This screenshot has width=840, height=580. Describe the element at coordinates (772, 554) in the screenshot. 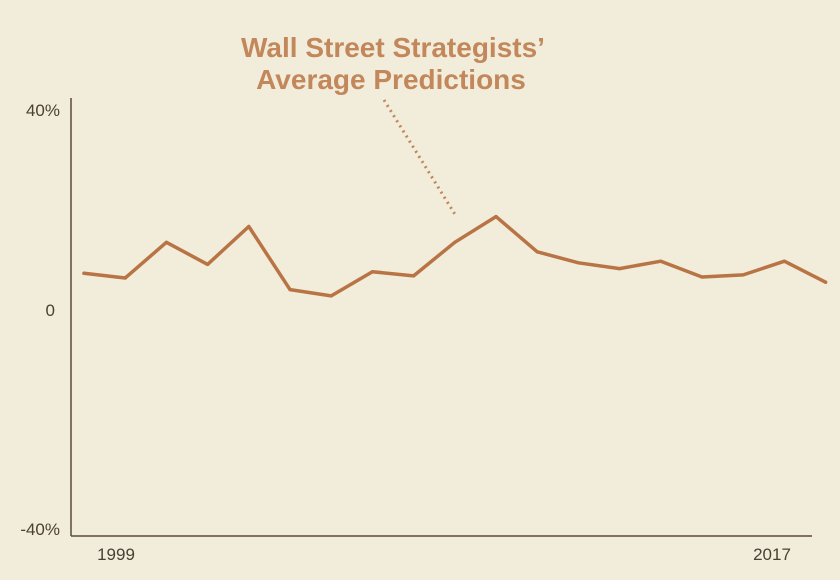

I see `x-tick-end: 2017` at that location.